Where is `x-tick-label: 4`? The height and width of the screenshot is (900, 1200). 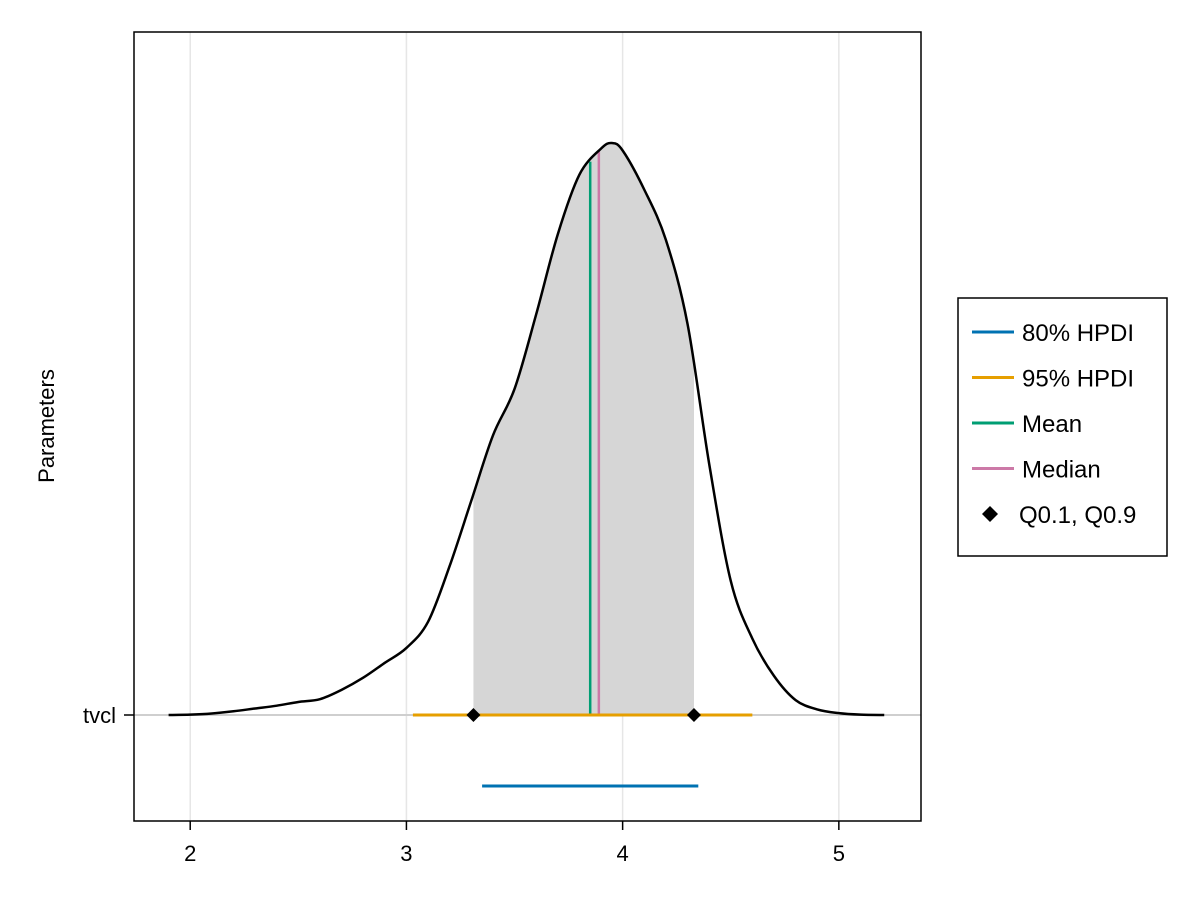 x-tick-label: 4 is located at coordinates (623, 853).